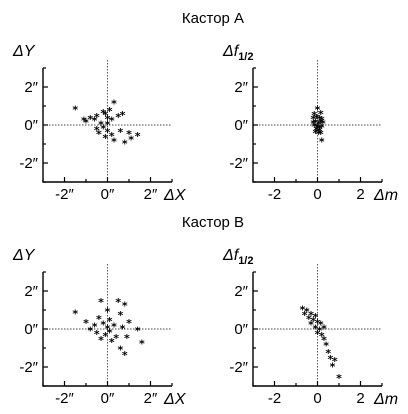 Image resolution: width=408 pixels, height=414 pixels. Describe the element at coordinates (175, 195) in the screenshot. I see `x-axis-label: ΔX` at that location.